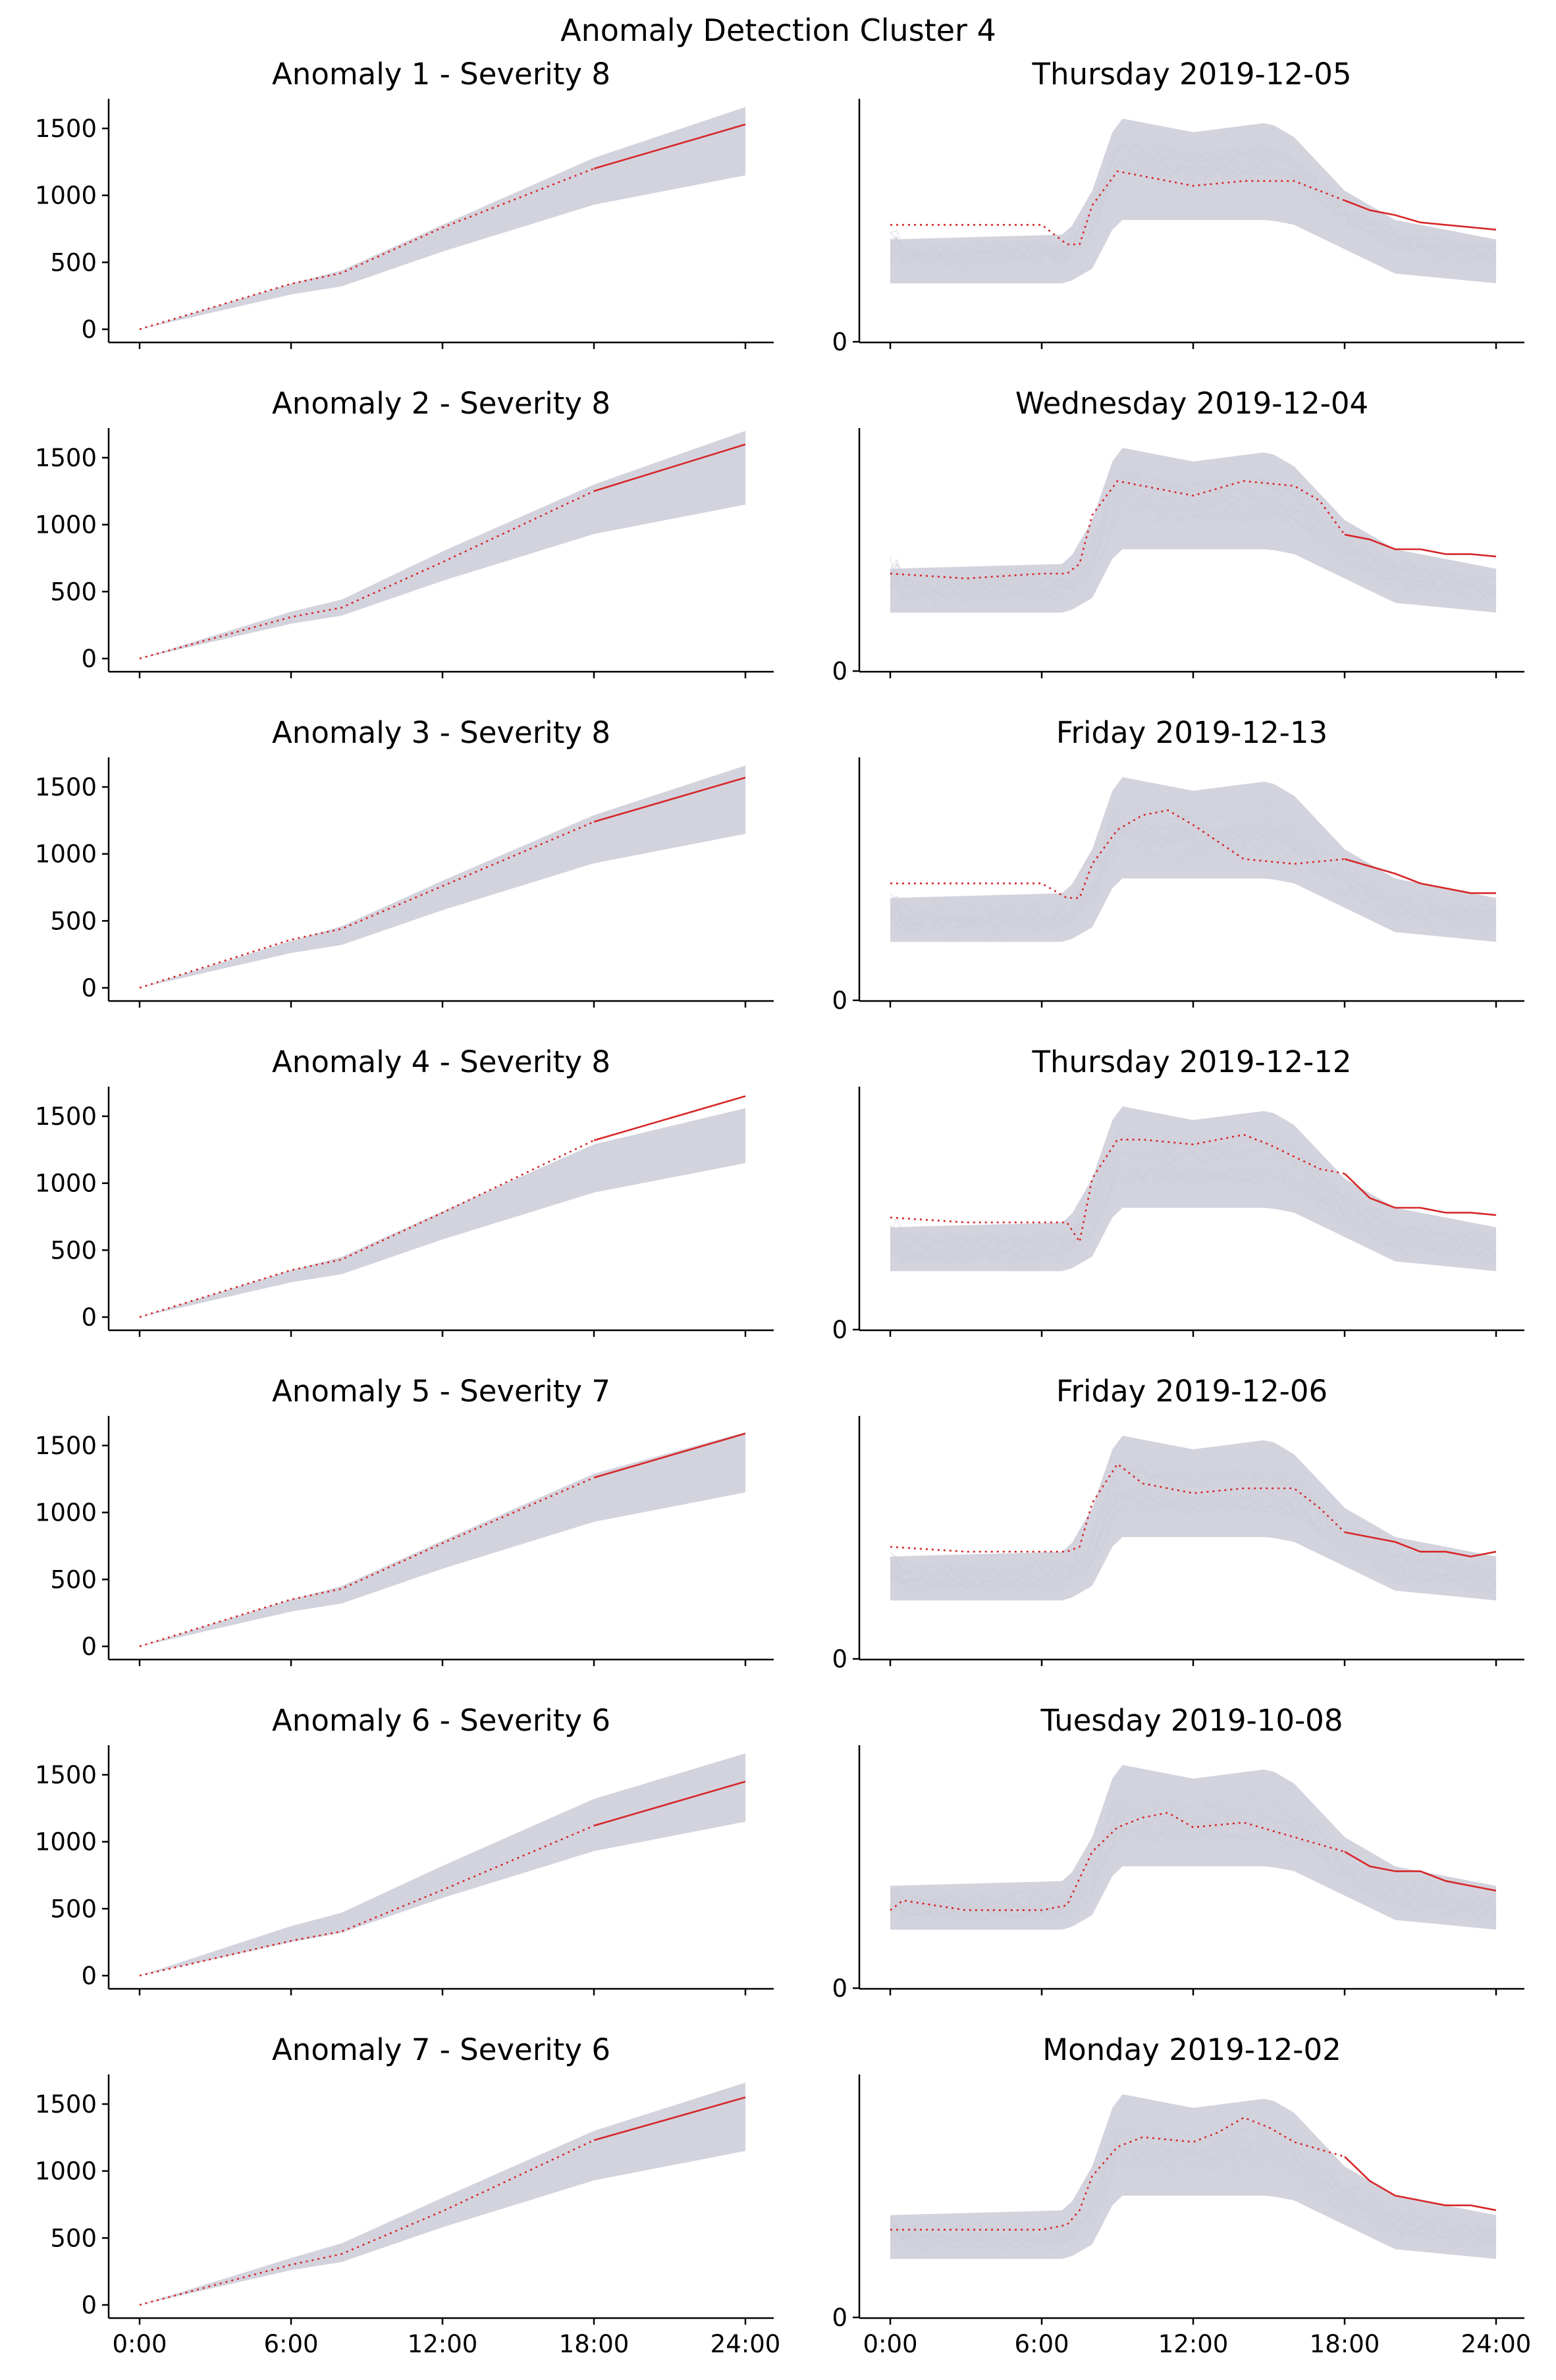  I want to click on panel-title: Anomaly 5 - Severity 7, so click(441, 1391).